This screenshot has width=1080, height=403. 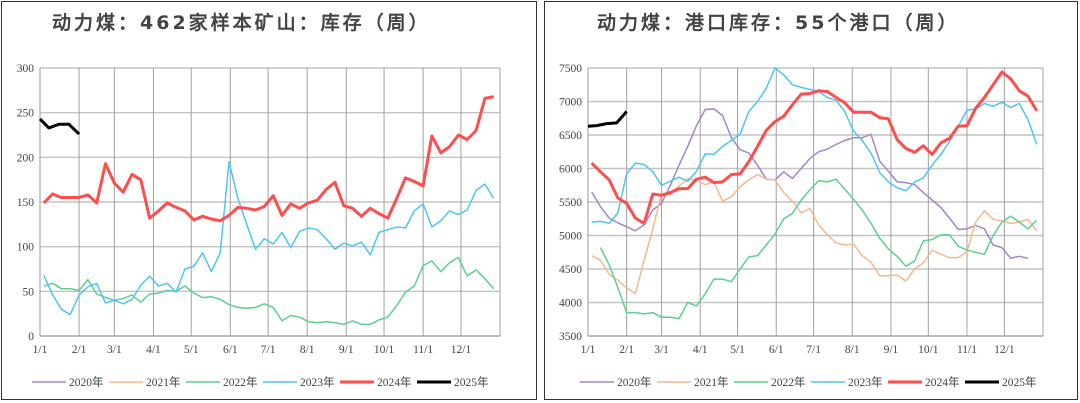 I want to click on y-tick-label: 7000, so click(x=570, y=103).